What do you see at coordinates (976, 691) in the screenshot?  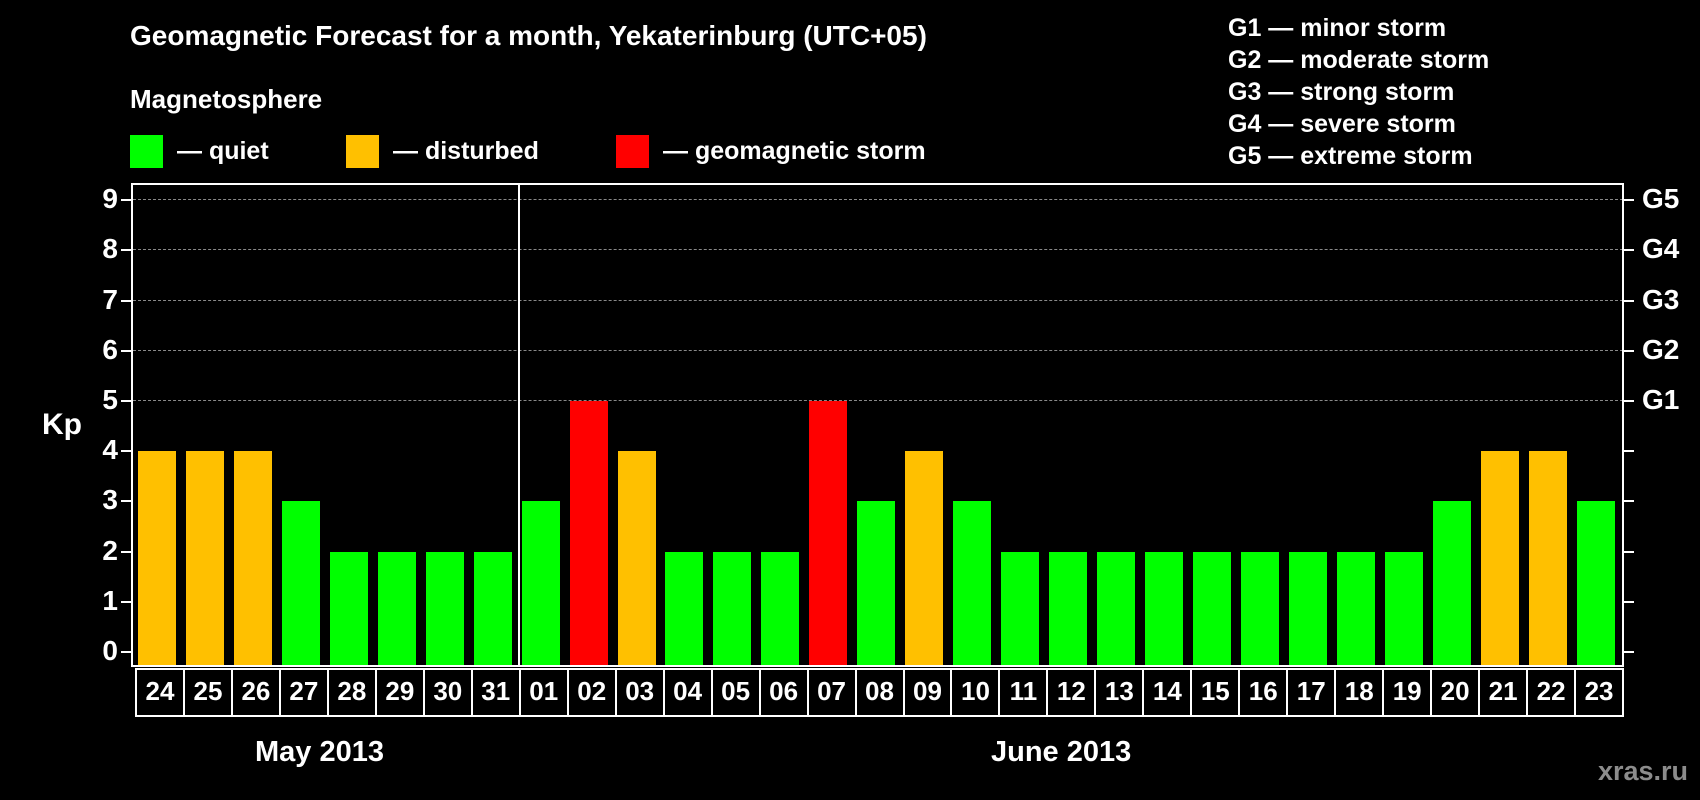 I see `date-label: 10` at bounding box center [976, 691].